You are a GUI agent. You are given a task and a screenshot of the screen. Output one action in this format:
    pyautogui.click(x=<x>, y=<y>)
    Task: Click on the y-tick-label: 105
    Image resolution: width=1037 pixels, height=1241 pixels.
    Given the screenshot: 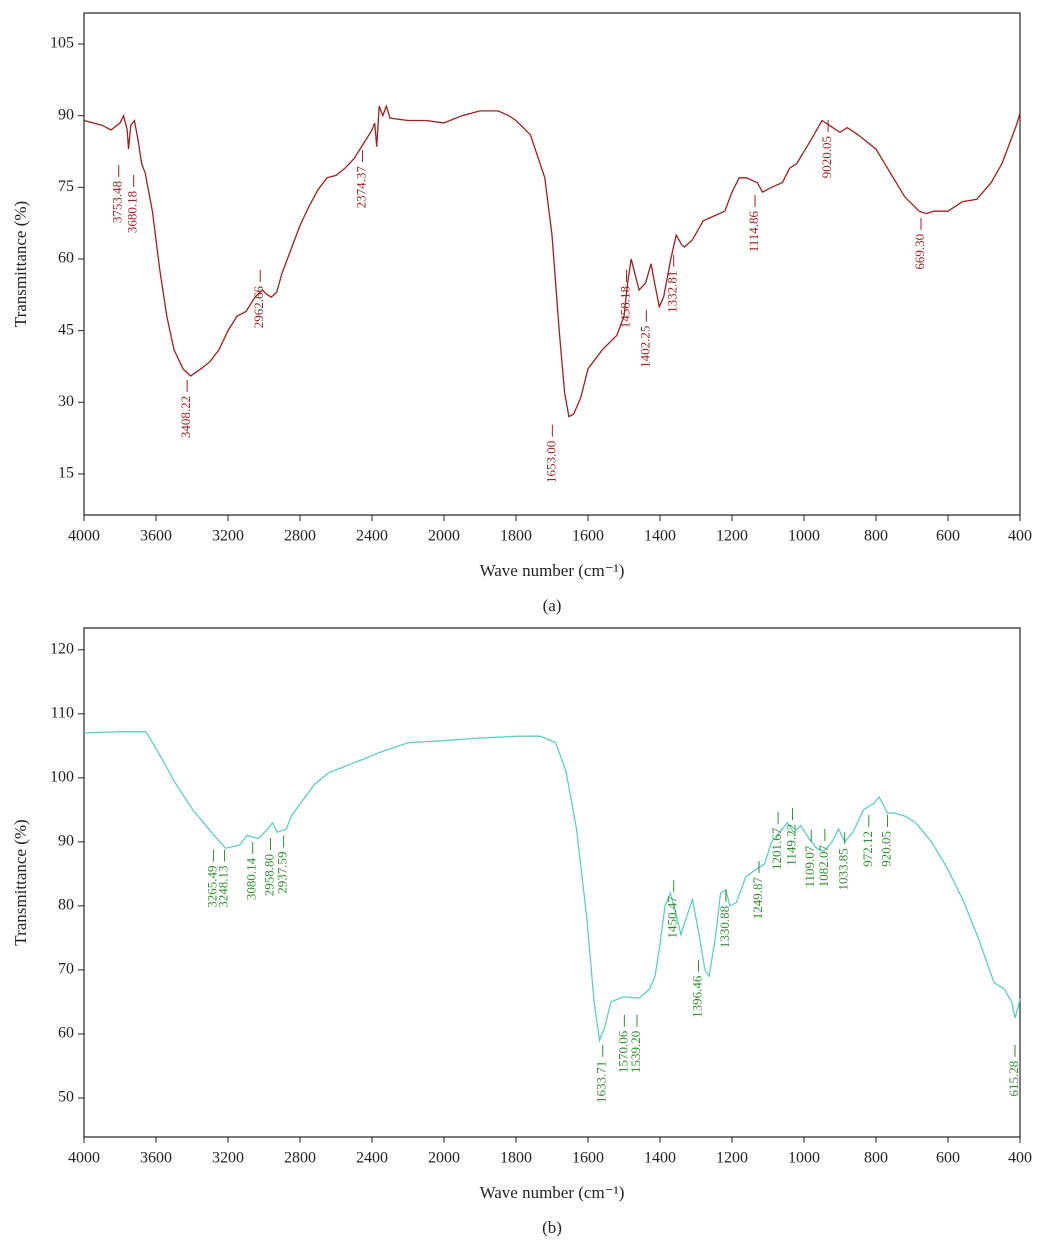 What is the action you would take?
    pyautogui.click(x=62, y=43)
    